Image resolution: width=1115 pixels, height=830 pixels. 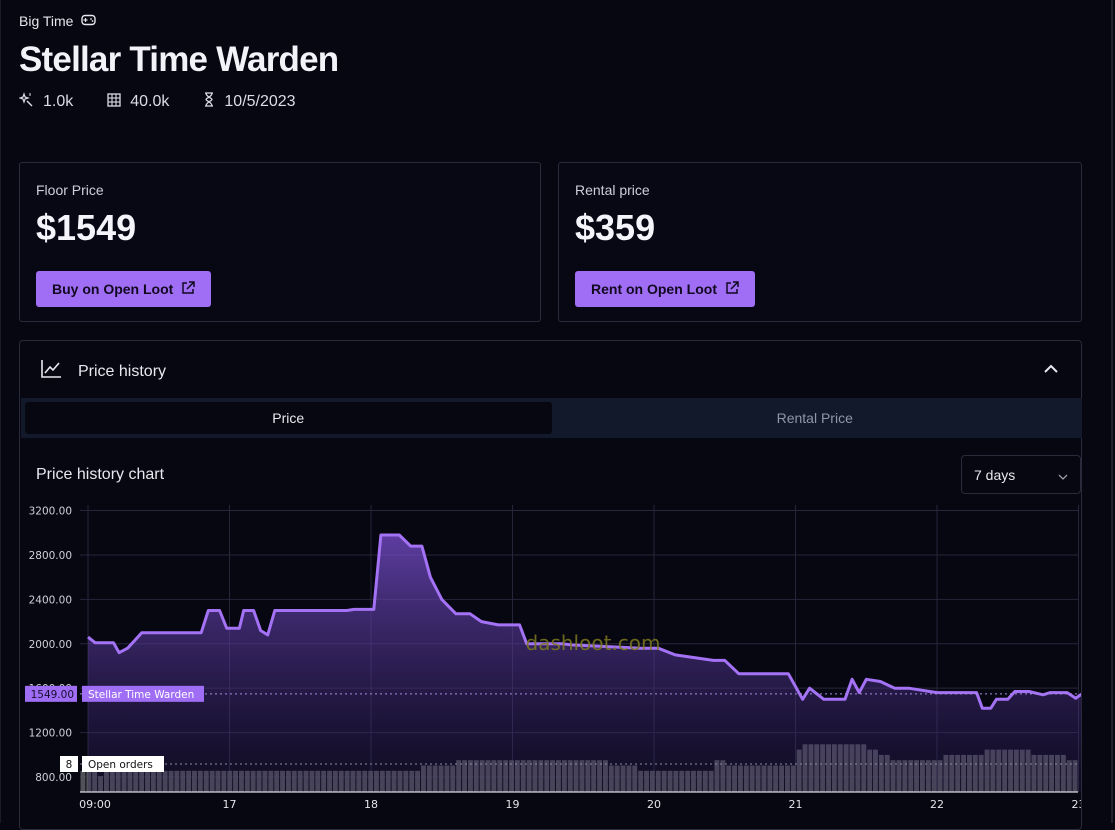 What do you see at coordinates (46, 21) in the screenshot?
I see `game-name: Big Time` at bounding box center [46, 21].